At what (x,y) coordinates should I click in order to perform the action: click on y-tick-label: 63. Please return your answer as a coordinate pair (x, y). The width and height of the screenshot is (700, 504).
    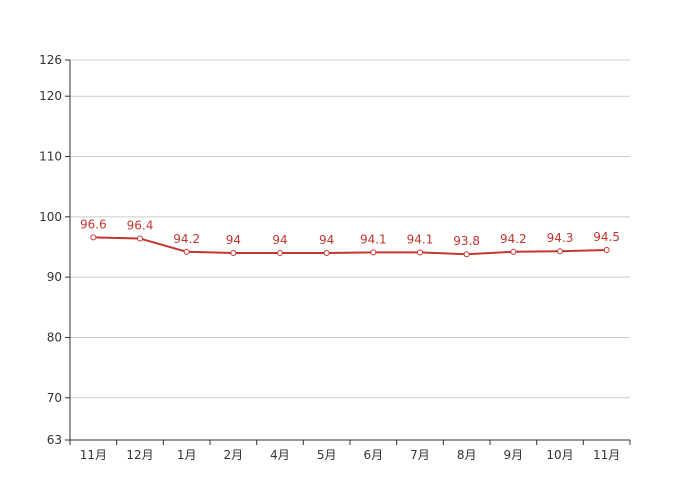
    Looking at the image, I should click on (54, 440).